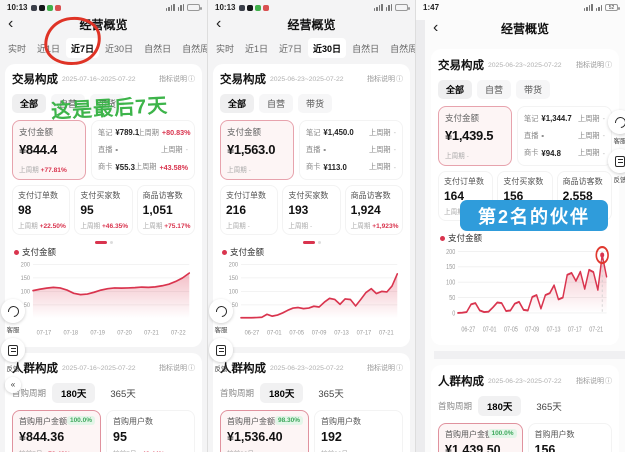 This screenshot has height=452, width=625. What do you see at coordinates (38, 149) in the screenshot?
I see `metric-value: ¥844.4` at bounding box center [38, 149].